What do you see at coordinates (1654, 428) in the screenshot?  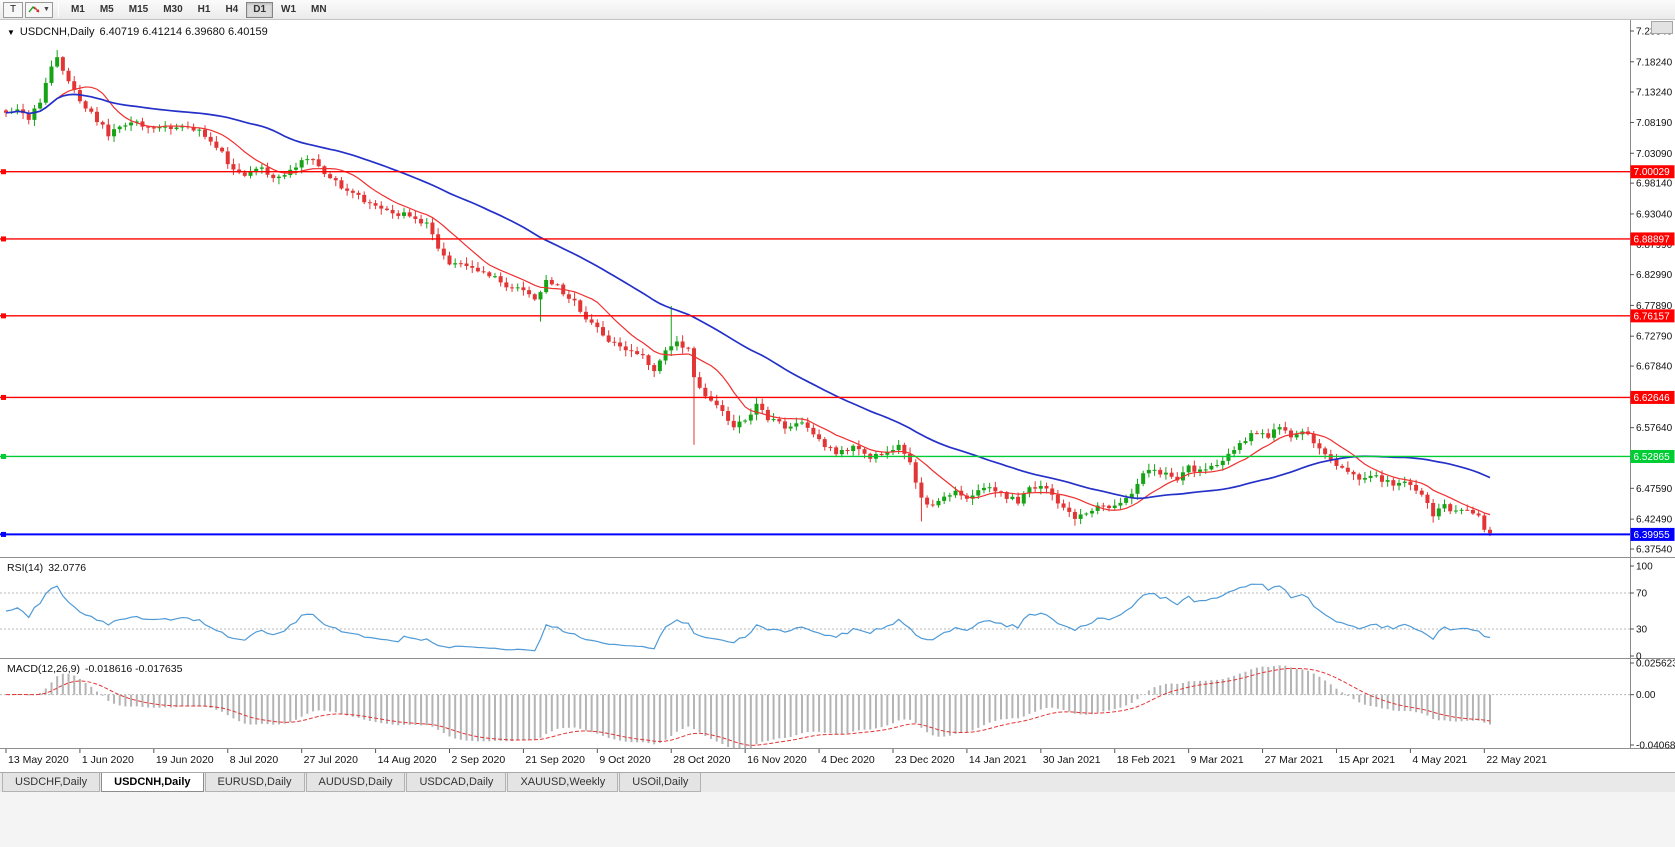 I see `price-tick-label: 6.57640` at bounding box center [1654, 428].